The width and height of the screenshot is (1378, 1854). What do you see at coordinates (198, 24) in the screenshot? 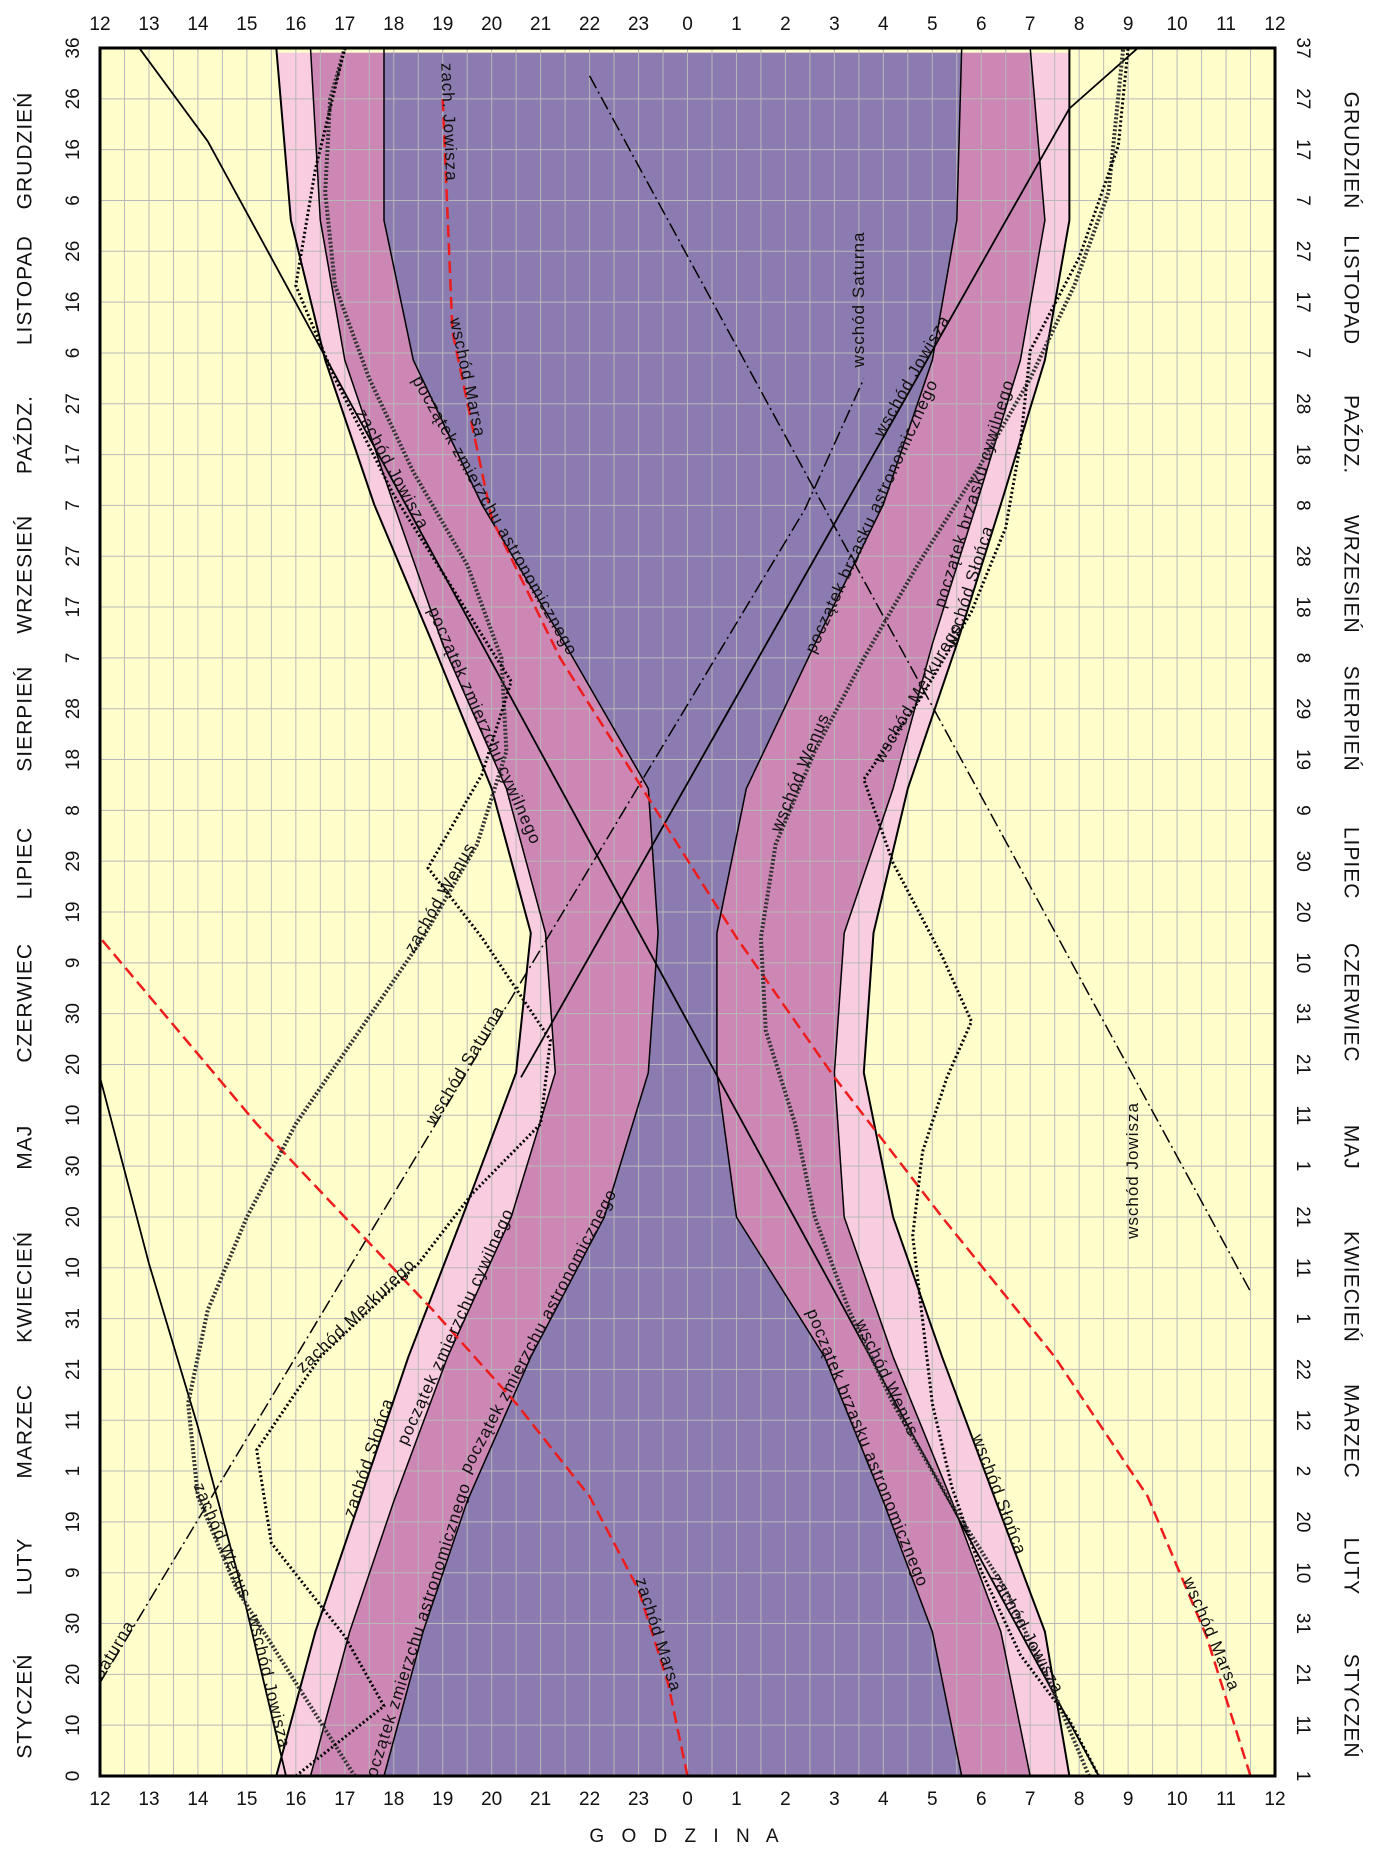
I see `x-tick-top: 14` at bounding box center [198, 24].